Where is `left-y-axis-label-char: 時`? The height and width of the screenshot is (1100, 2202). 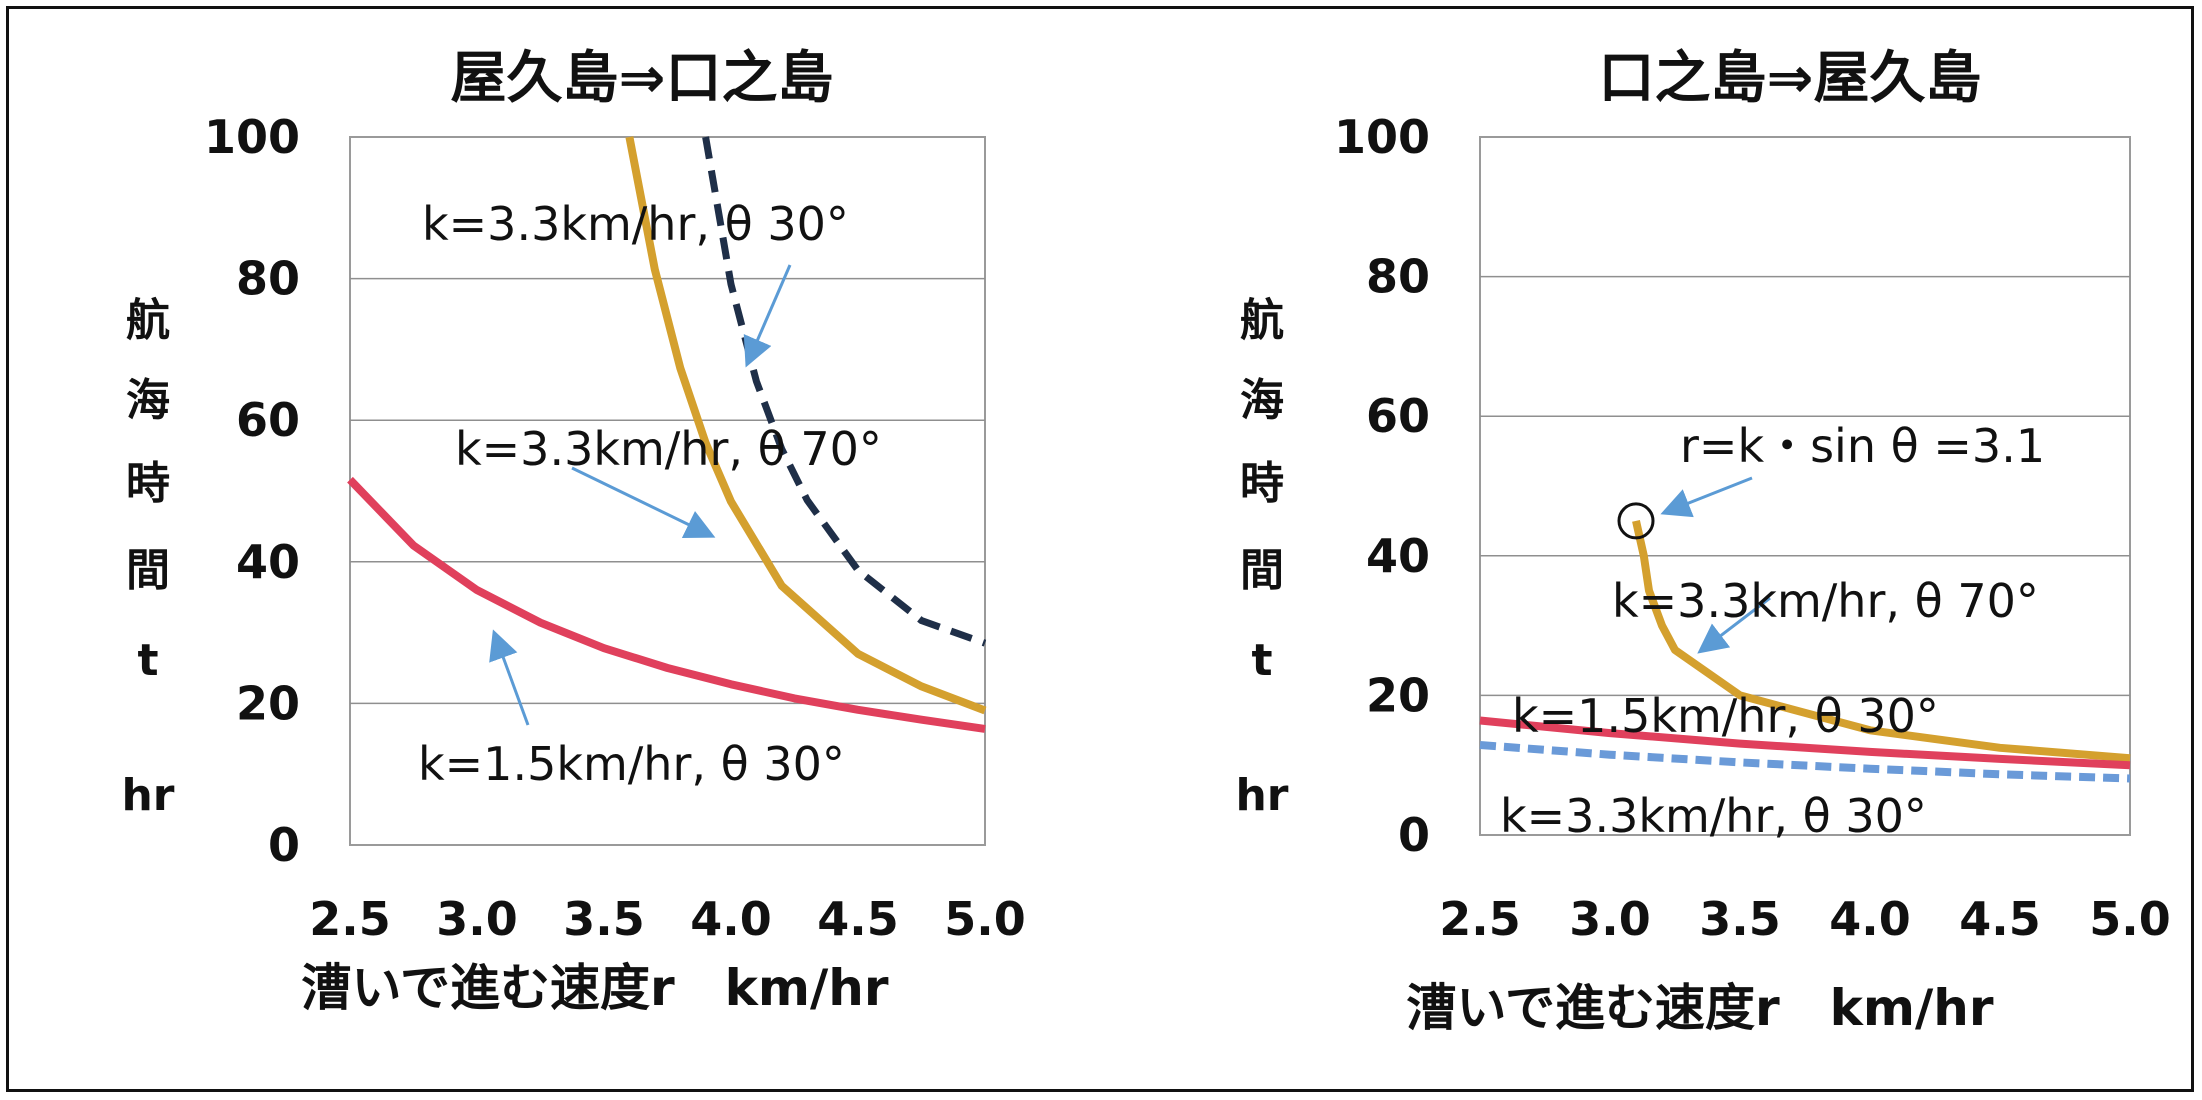
left-y-axis-label-char: 時 is located at coordinates (148, 483).